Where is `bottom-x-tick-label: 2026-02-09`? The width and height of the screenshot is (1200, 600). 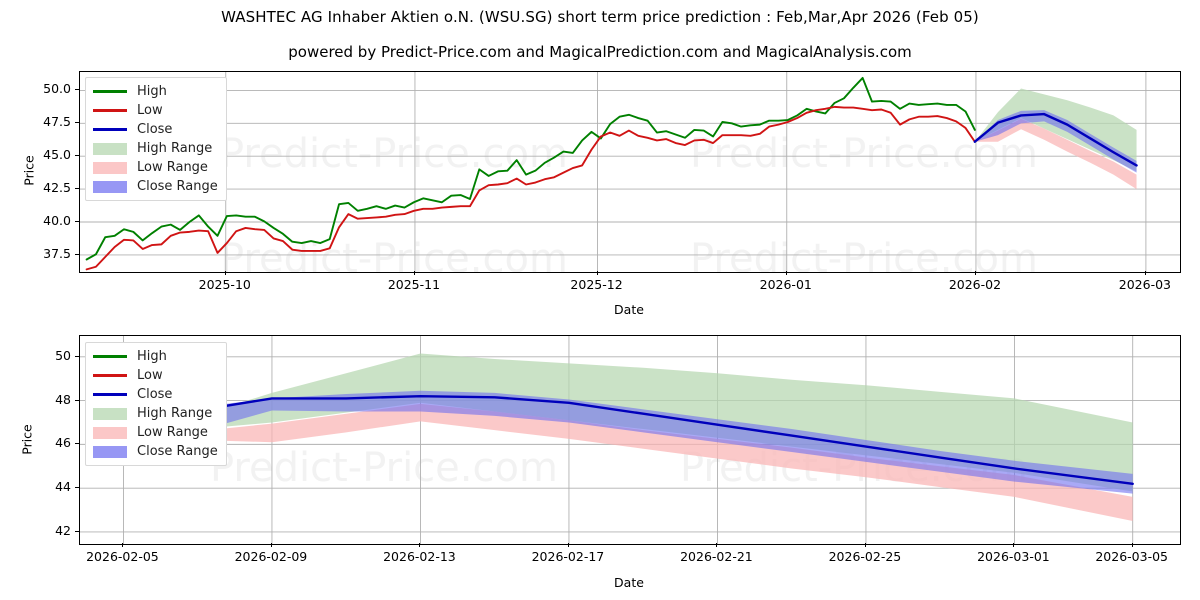
bottom-x-tick-label: 2026-02-09 is located at coordinates (271, 556).